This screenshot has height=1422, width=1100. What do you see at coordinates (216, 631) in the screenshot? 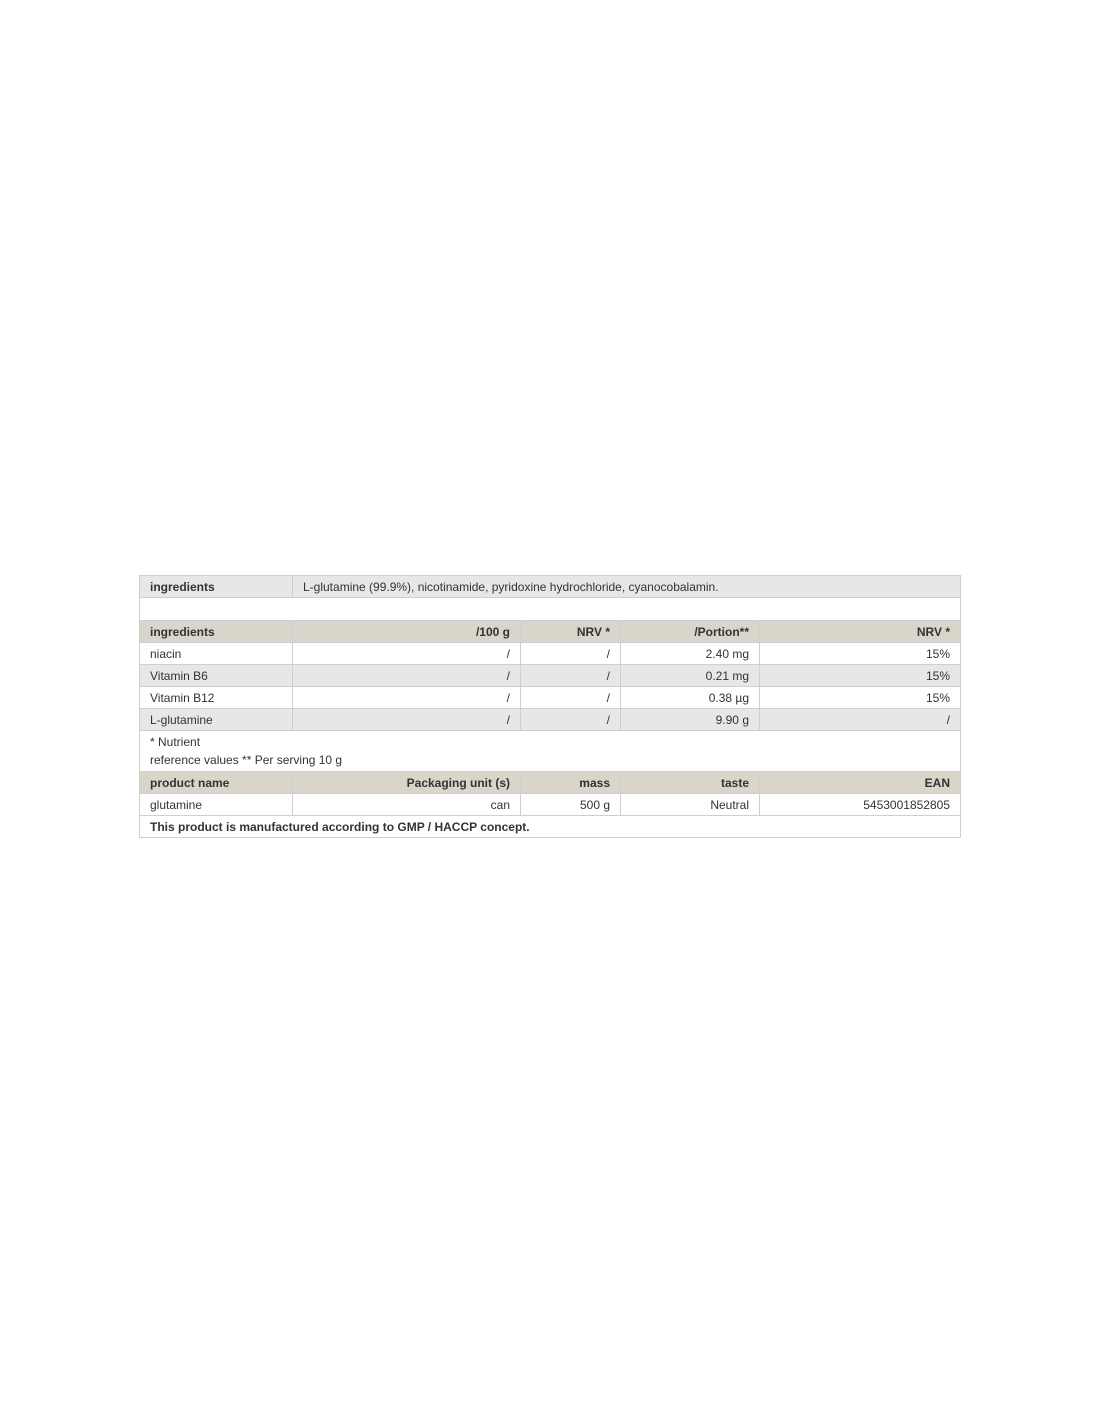
I see `column-header: ingredients` at bounding box center [216, 631].